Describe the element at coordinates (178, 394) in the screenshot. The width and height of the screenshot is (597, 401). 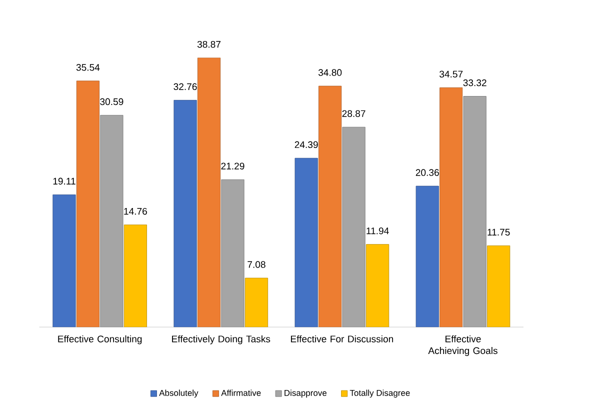
I see `legend-label: Absolutely` at that location.